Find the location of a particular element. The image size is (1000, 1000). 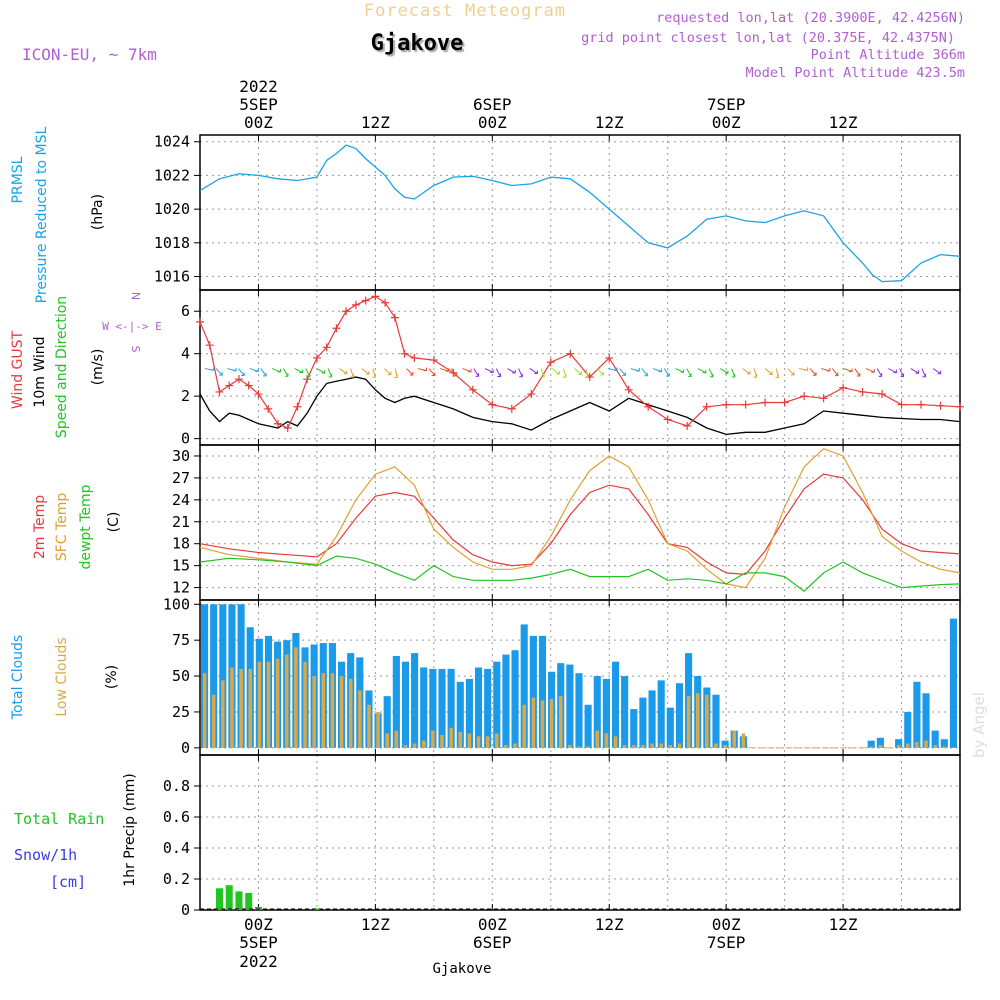

y-tick-label: 1024 is located at coordinates (172, 142).